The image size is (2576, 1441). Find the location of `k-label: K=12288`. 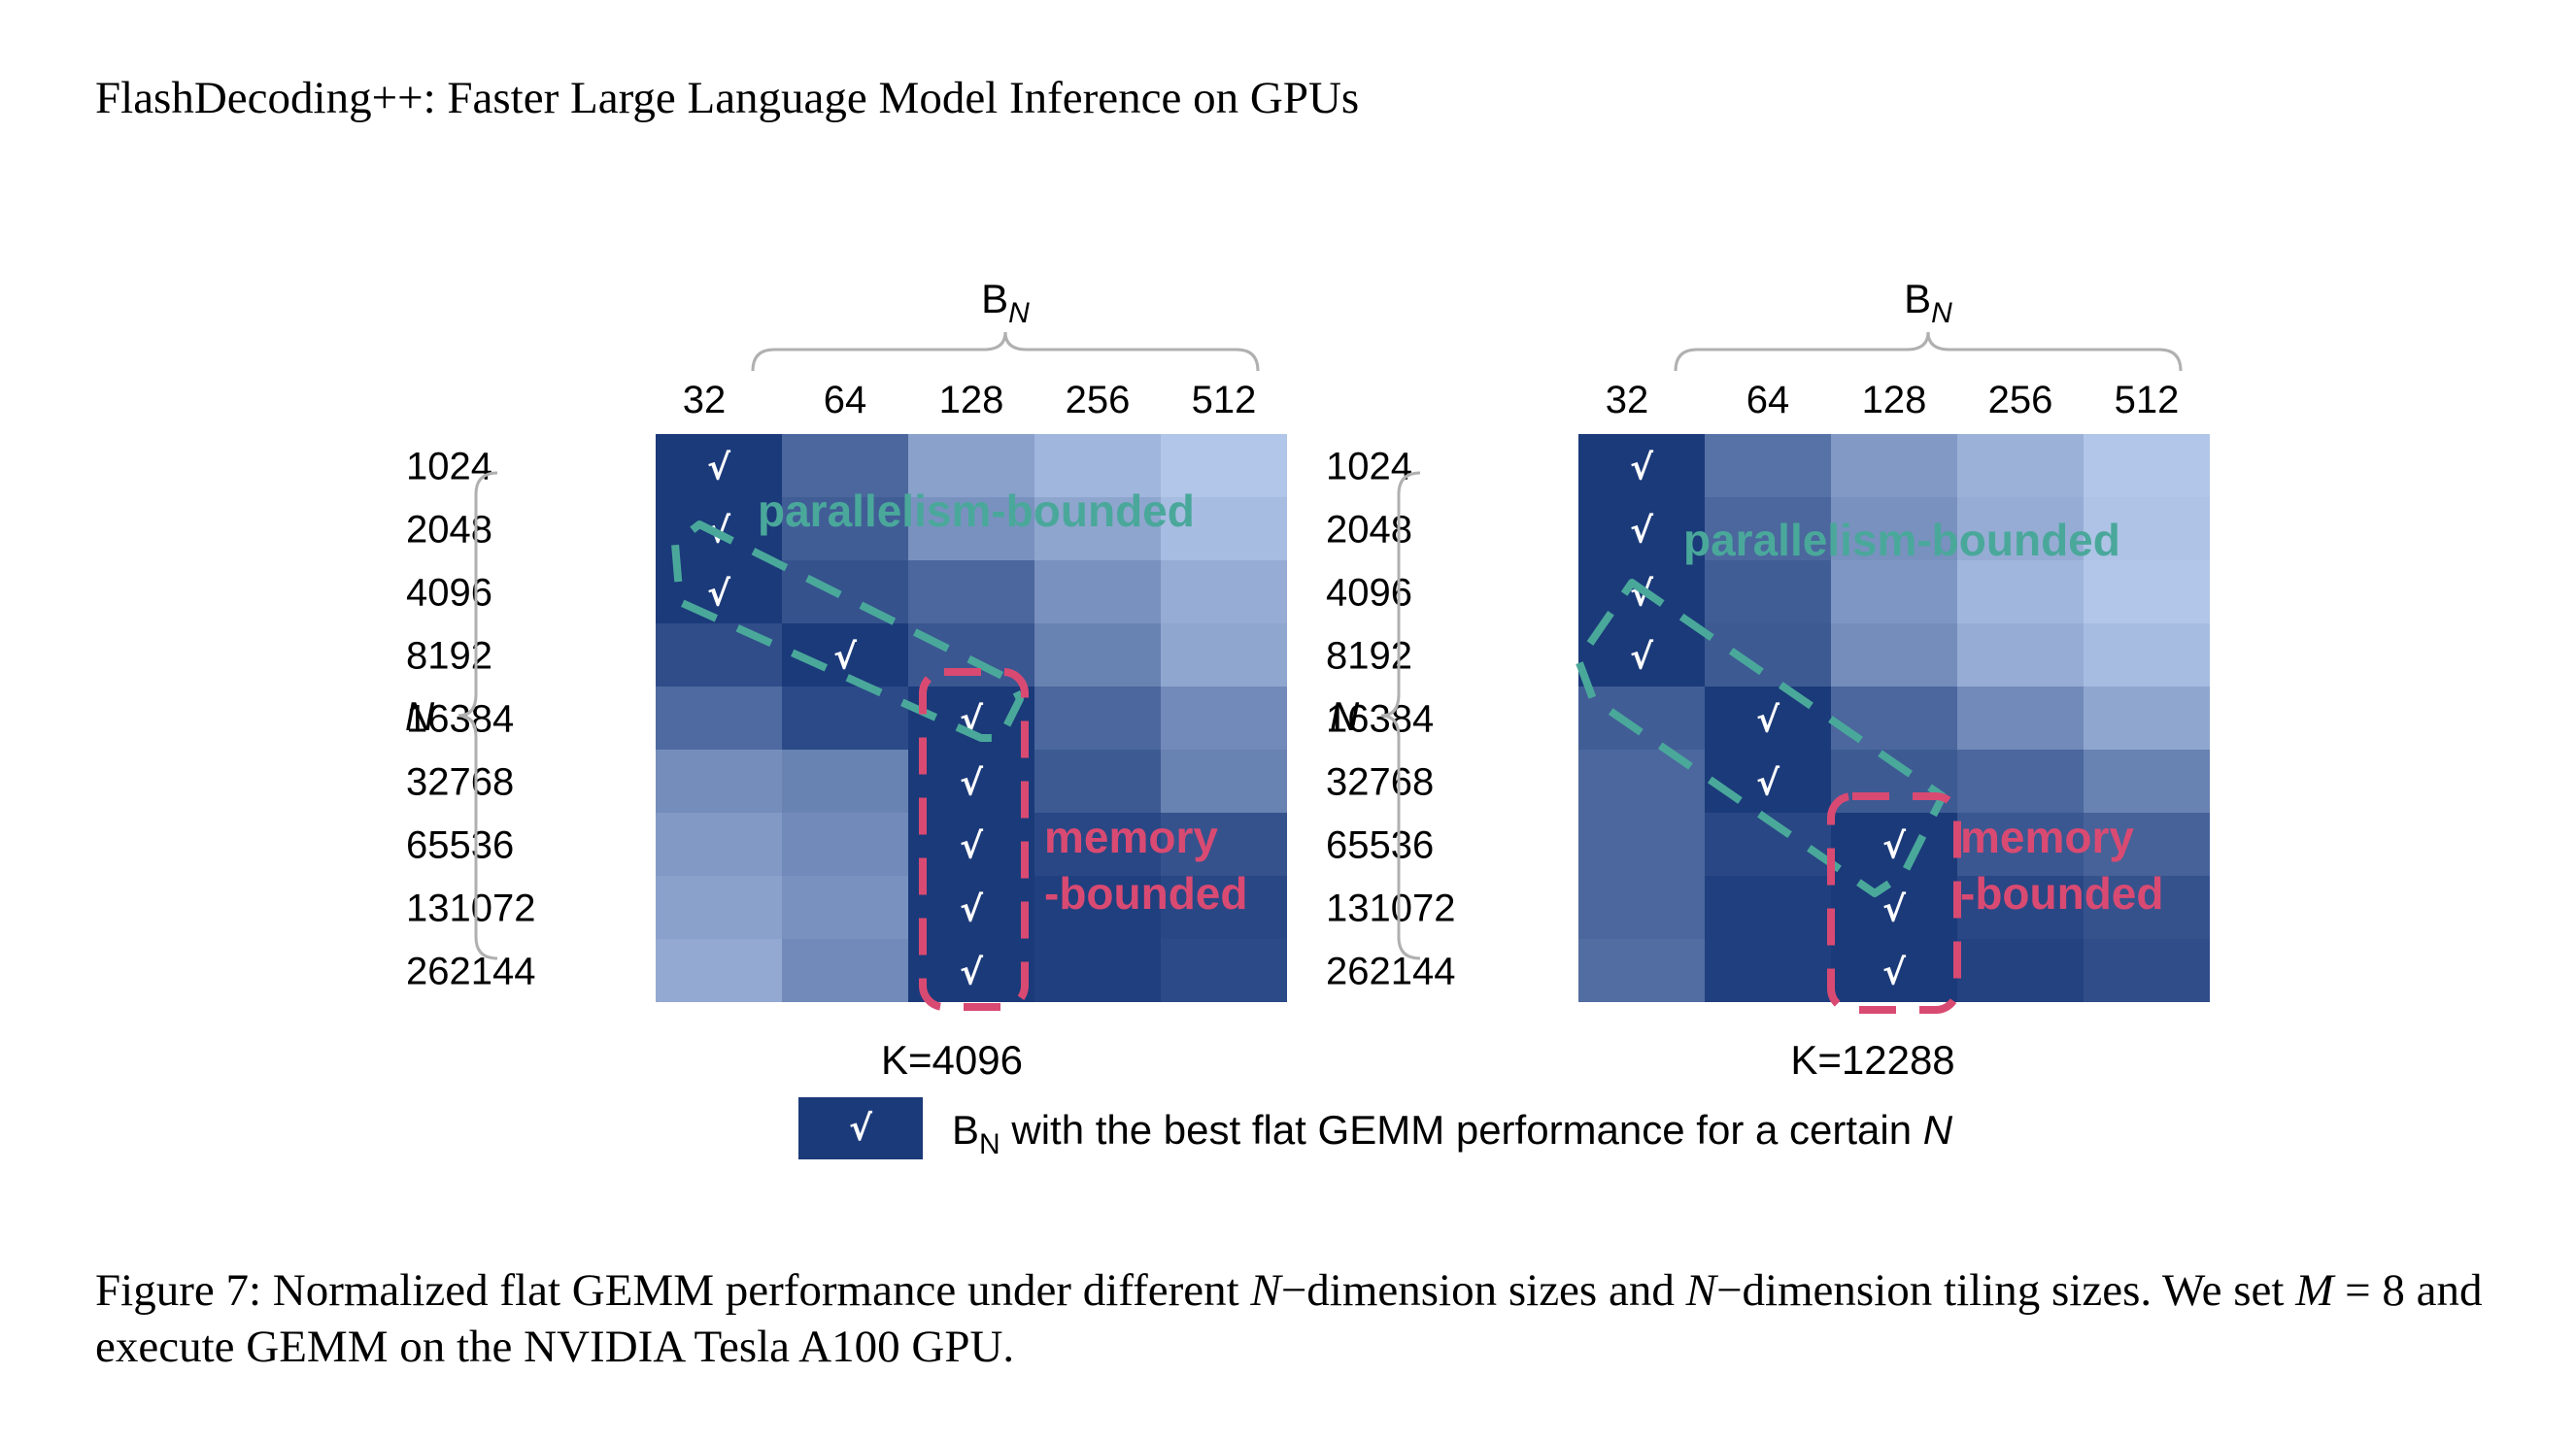

k-label: K=12288 is located at coordinates (1872, 1060).